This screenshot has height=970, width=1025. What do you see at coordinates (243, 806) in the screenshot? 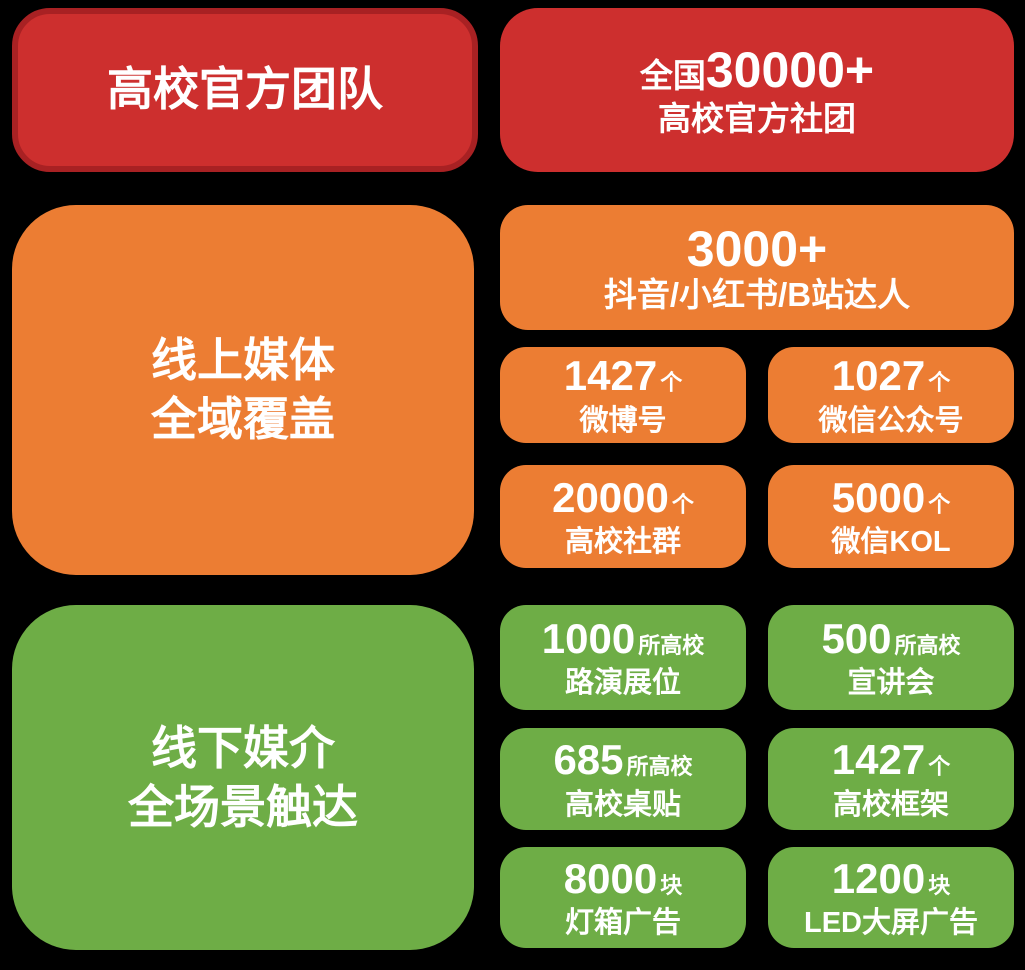
I see `offline-title-line2: 全场景触达` at bounding box center [243, 806].